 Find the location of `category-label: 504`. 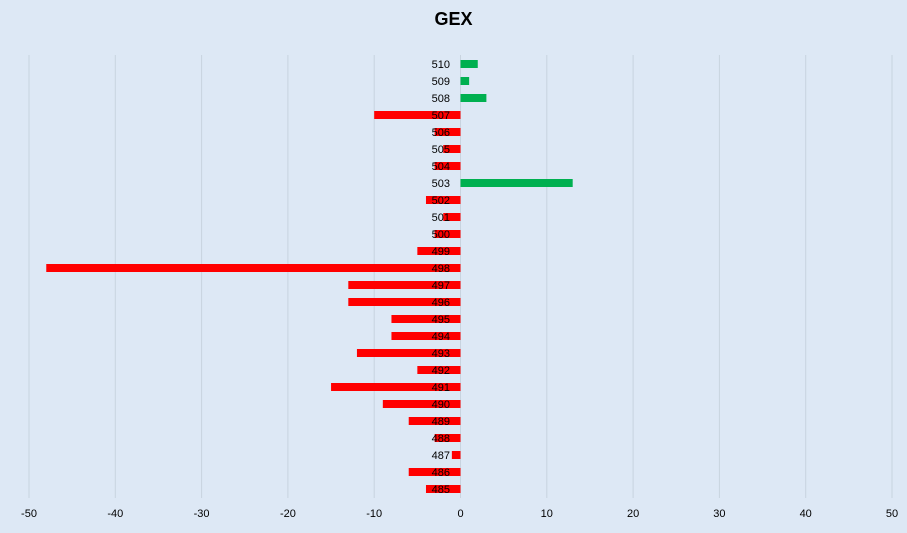

category-label: 504 is located at coordinates (441, 167).